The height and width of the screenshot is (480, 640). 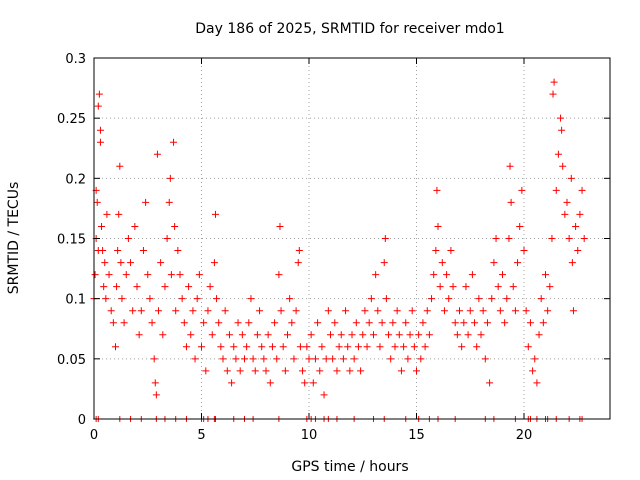 I want to click on x-tick-label: 10, so click(x=309, y=435).